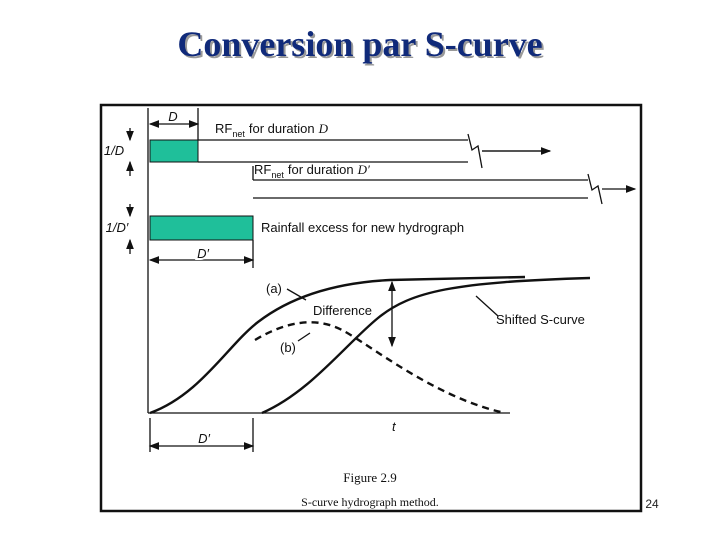  Describe the element at coordinates (380, 368) in the screenshot. I see `difference-curve` at that location.